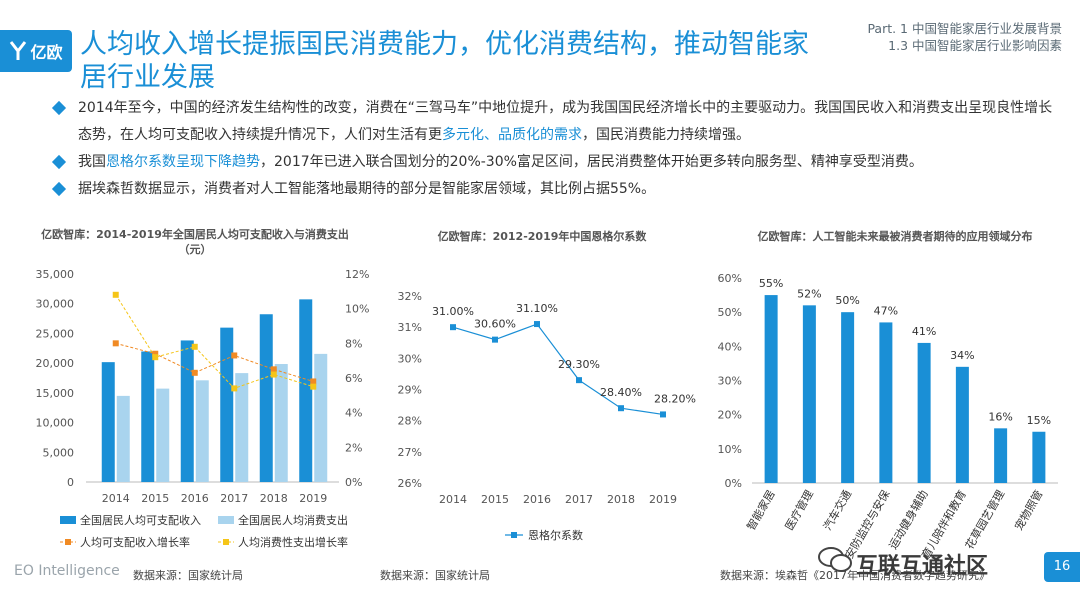 The image size is (1080, 608). What do you see at coordinates (444, 61) in the screenshot?
I see `page-title: 人均收入增长提振国民消费能力，优化消费结构，推动智能家居行业发展` at bounding box center [444, 61].